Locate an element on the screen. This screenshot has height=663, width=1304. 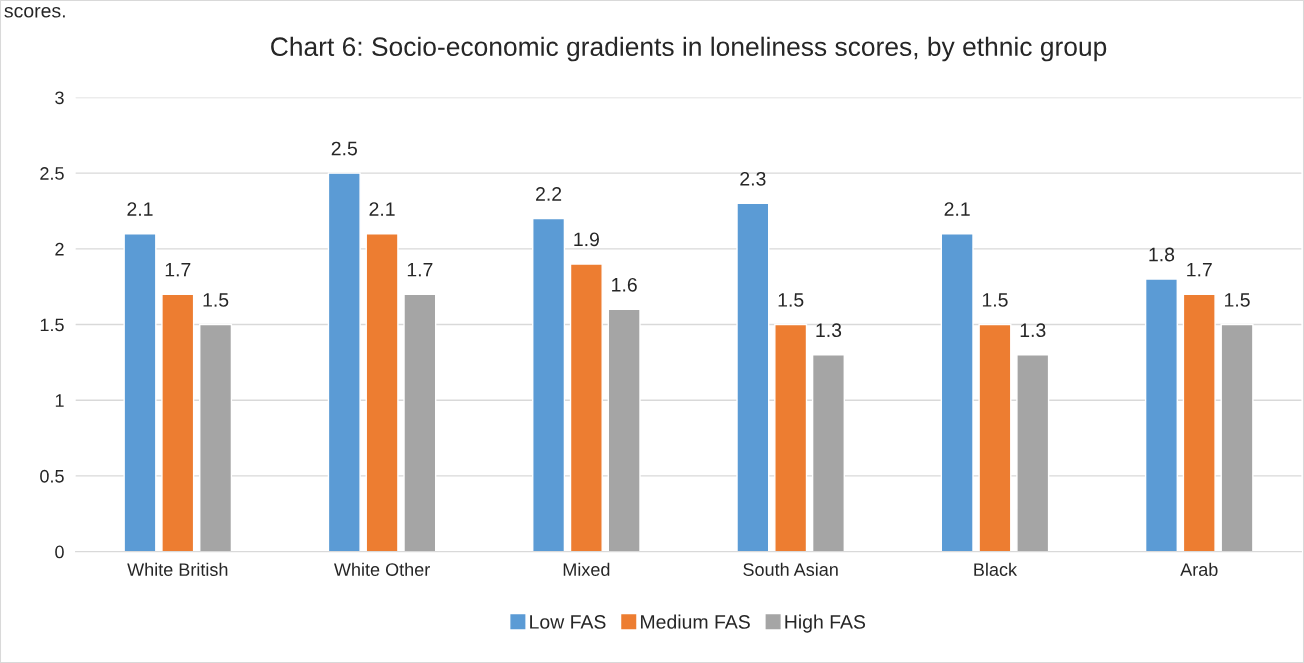
text: scores. is located at coordinates (34, 12).